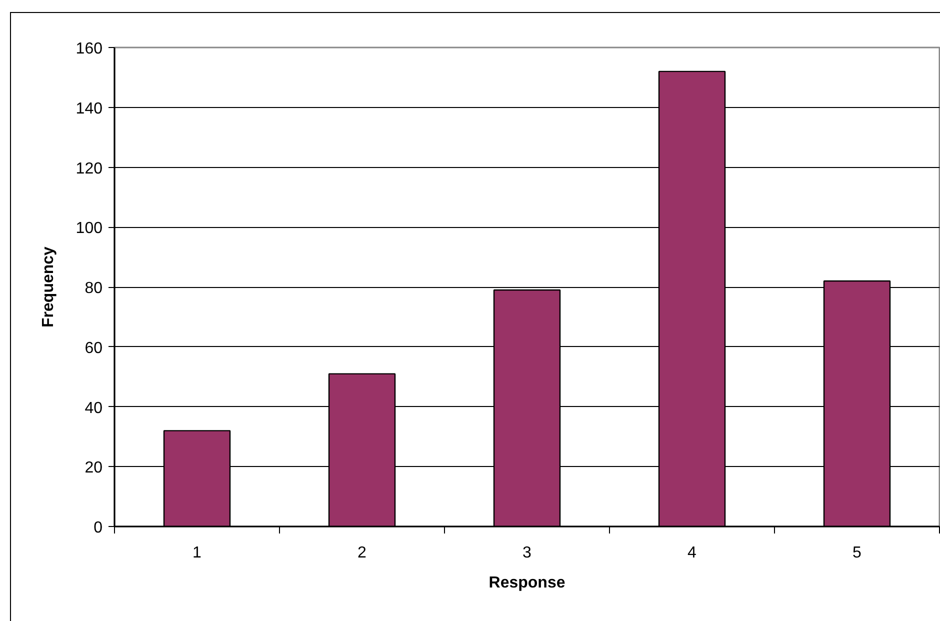 Image resolution: width=940 pixels, height=621 pixels. Describe the element at coordinates (362, 553) in the screenshot. I see `x-tick-label: 2` at that location.